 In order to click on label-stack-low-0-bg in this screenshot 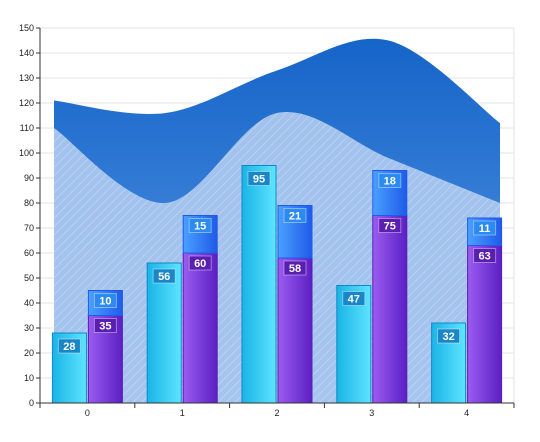, I will do `click(105, 325)`.